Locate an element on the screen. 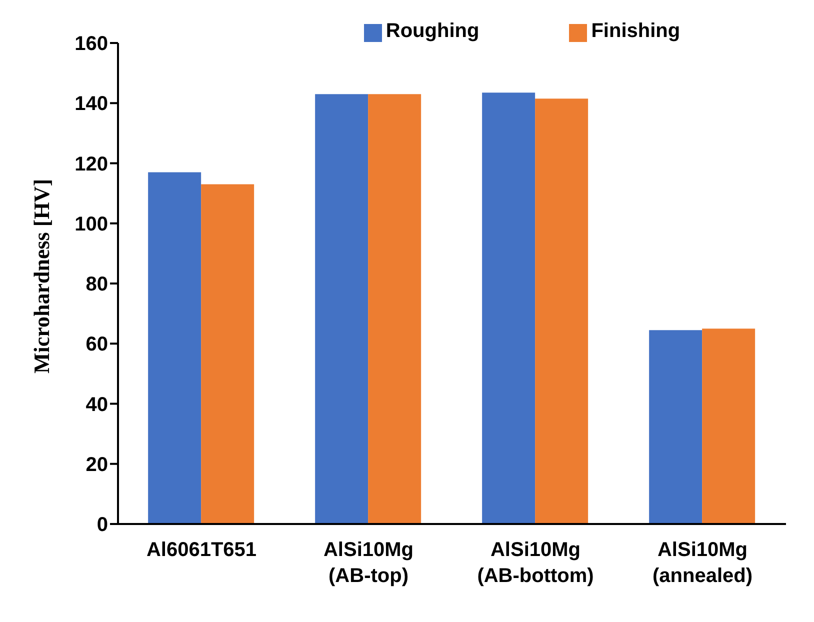 The image size is (814, 622). y-tick-label: 160 is located at coordinates (91, 44).